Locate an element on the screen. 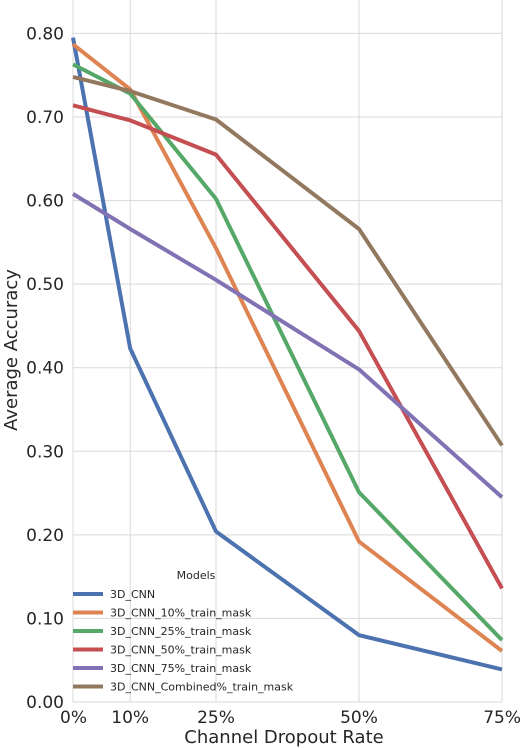 This screenshot has width=522, height=748. x-tick-label: 75% is located at coordinates (502, 718).